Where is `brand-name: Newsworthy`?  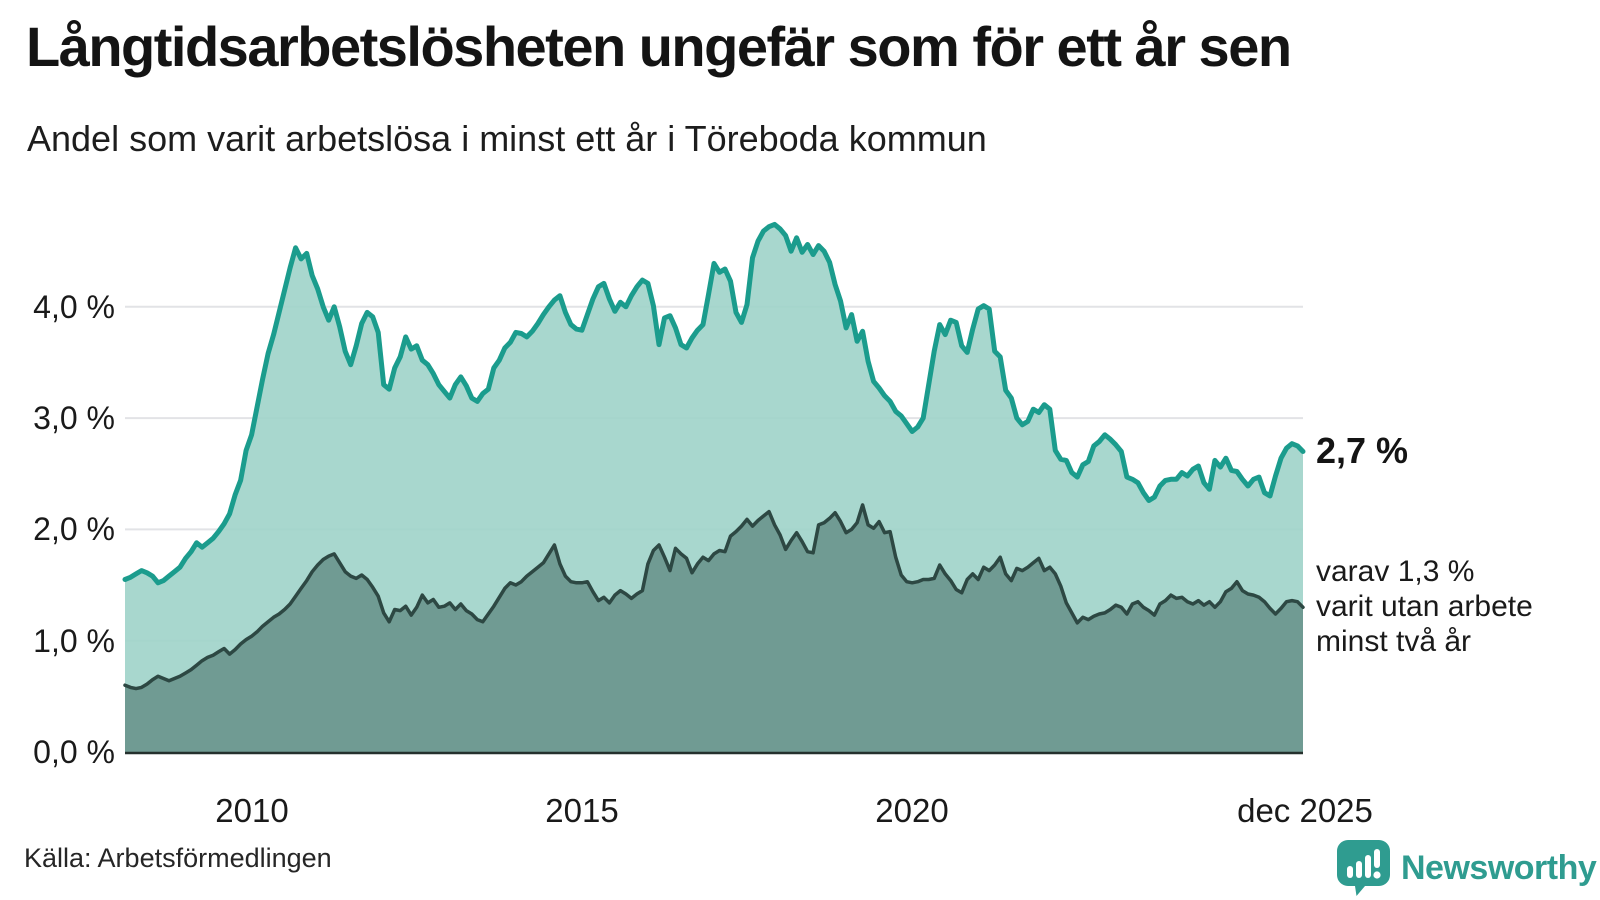 brand-name: Newsworthy is located at coordinates (1499, 867).